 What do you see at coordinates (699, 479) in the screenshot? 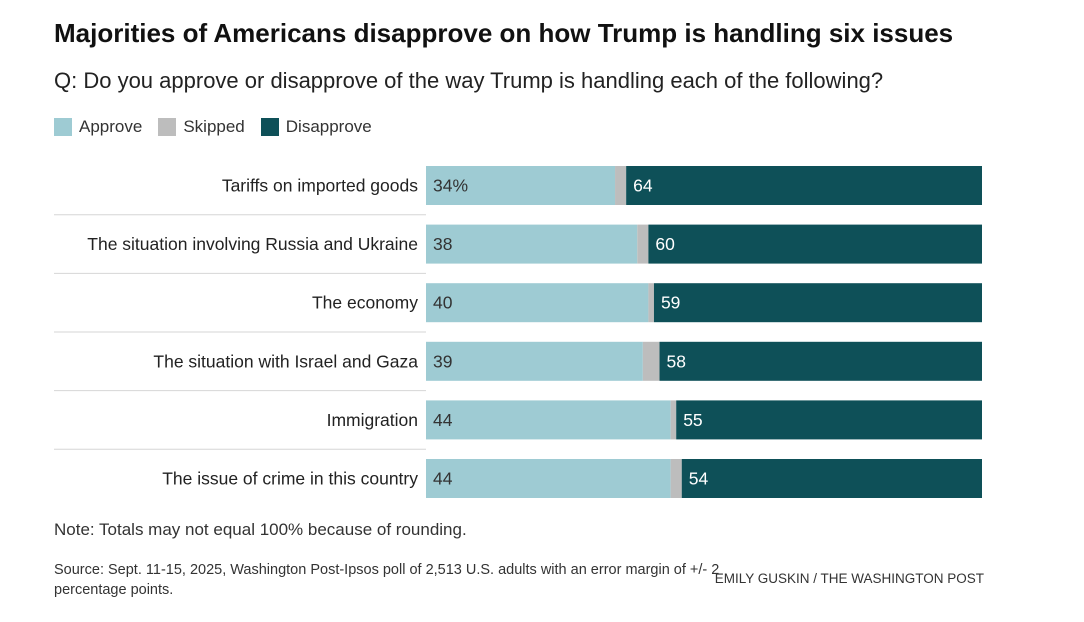
I see `data-label-disapprove-6: 54` at bounding box center [699, 479].